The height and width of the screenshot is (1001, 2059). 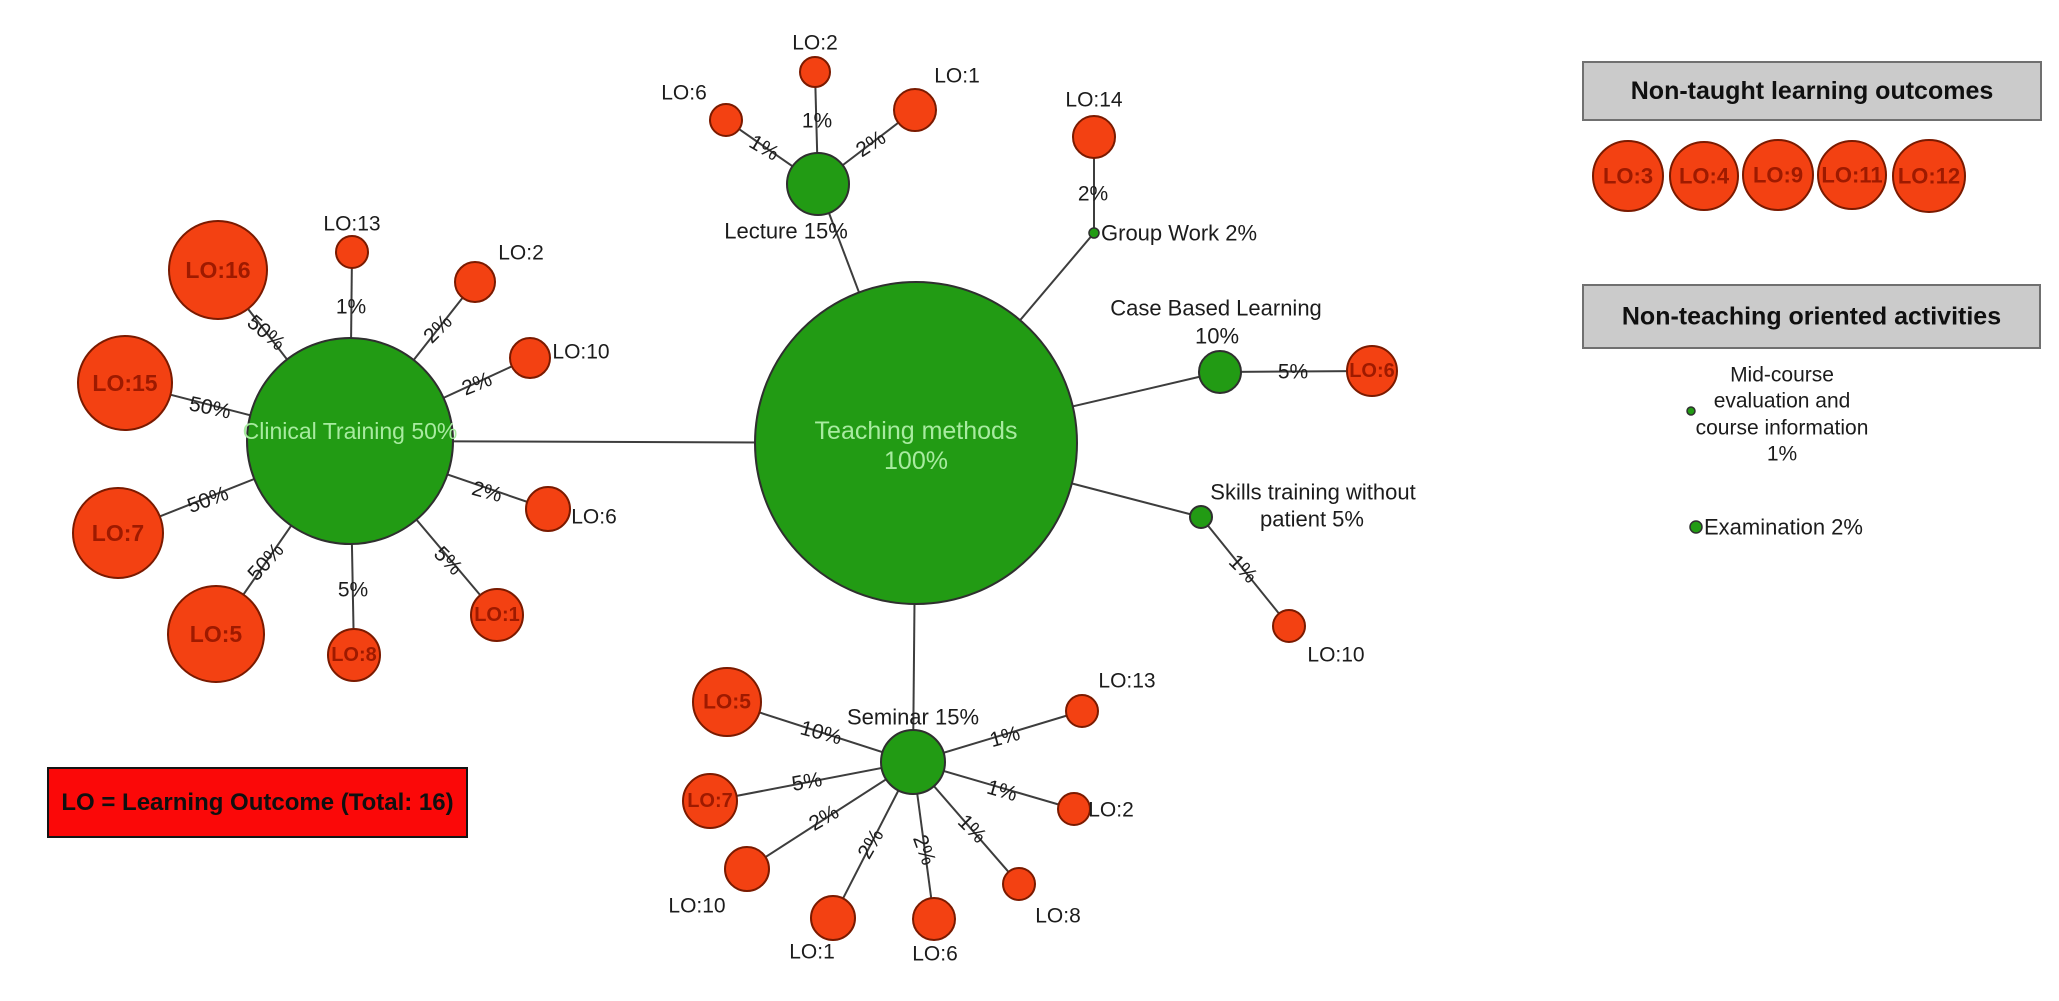 I want to click on legend-non-teaching-box, so click(x=1811, y=316).